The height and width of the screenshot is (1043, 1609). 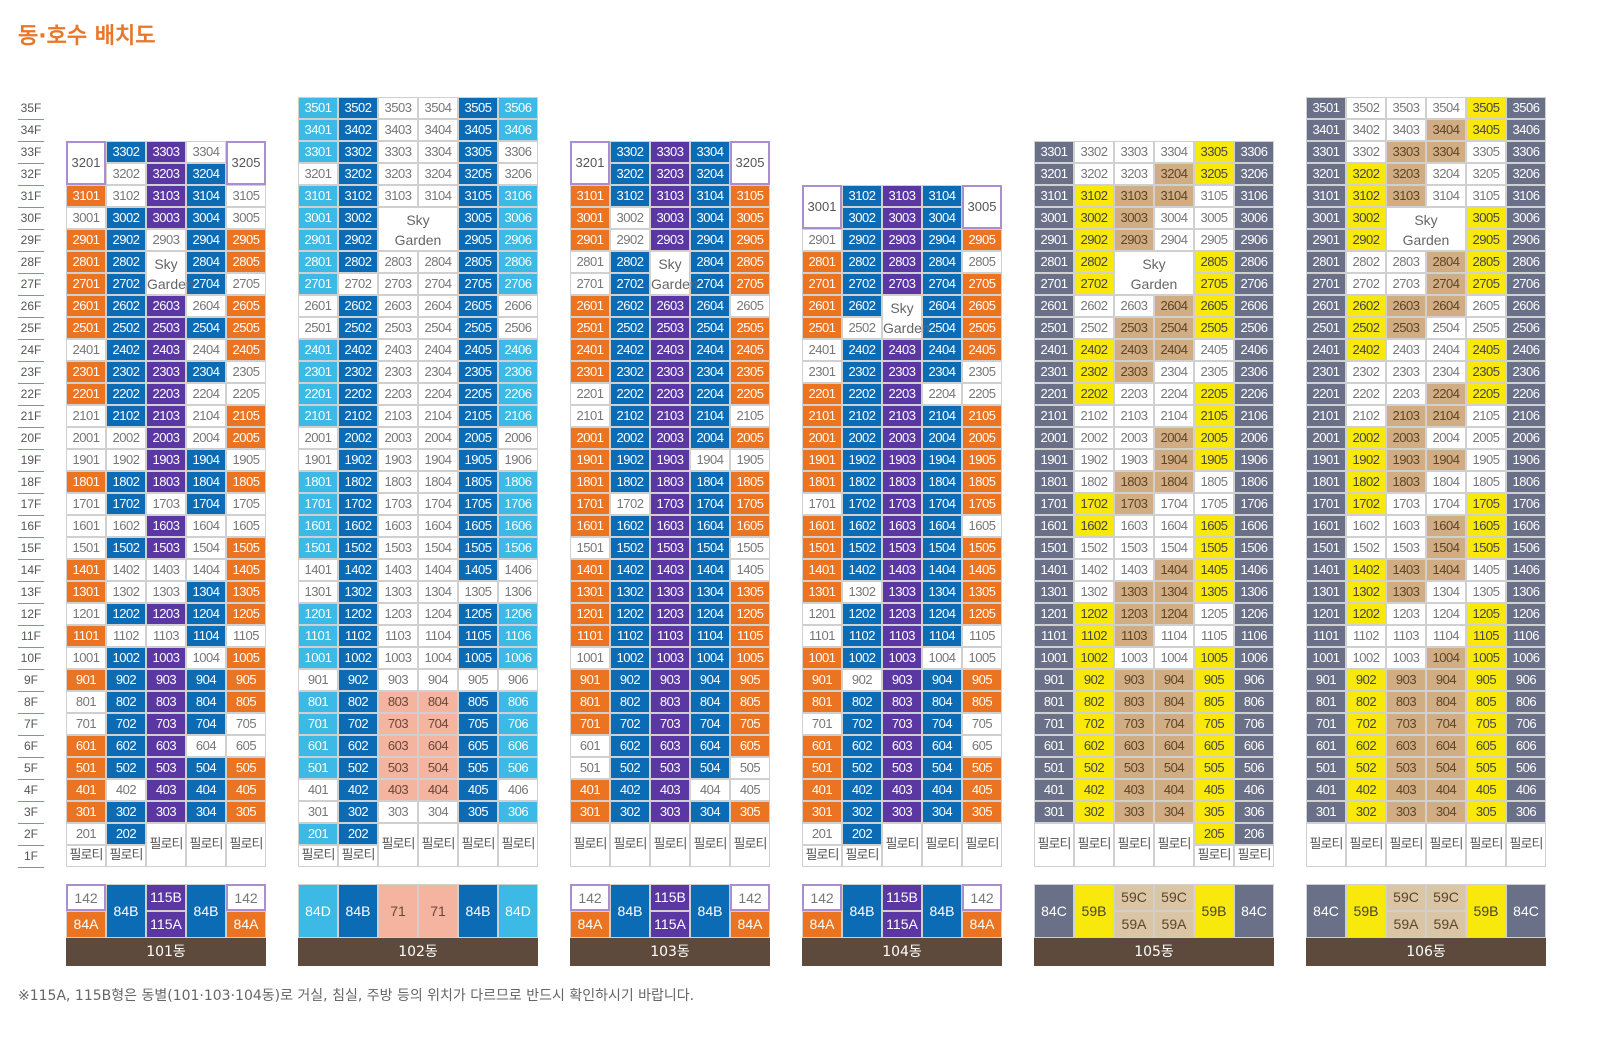 What do you see at coordinates (1254, 438) in the screenshot?
I see `unit-cell: 2006` at bounding box center [1254, 438].